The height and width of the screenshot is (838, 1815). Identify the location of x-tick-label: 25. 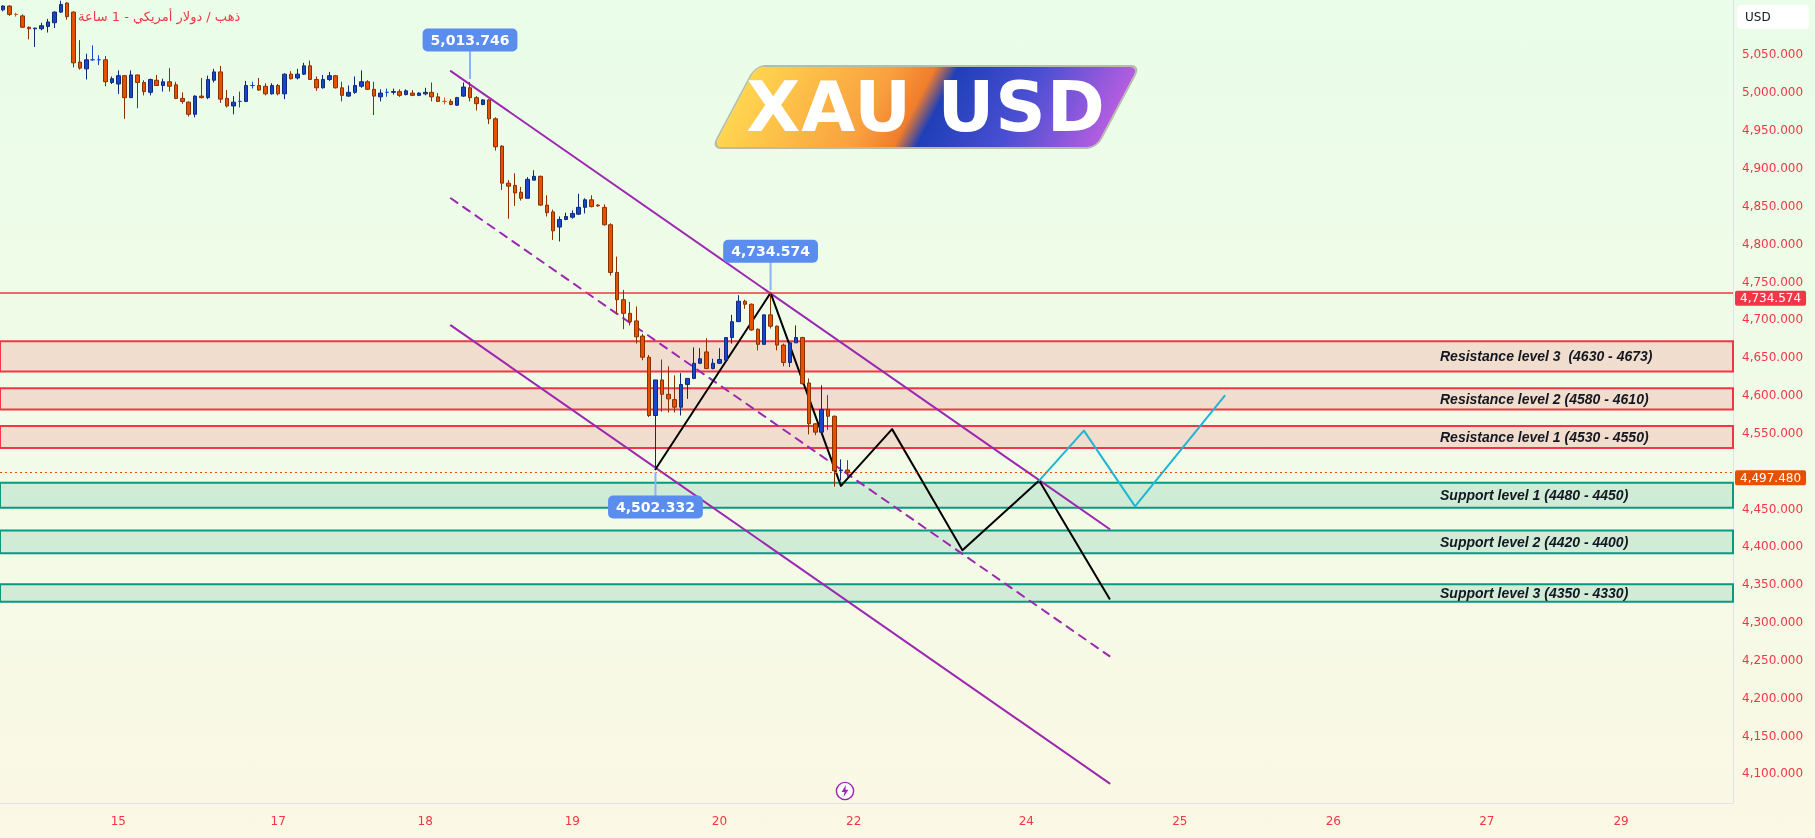
(1180, 821).